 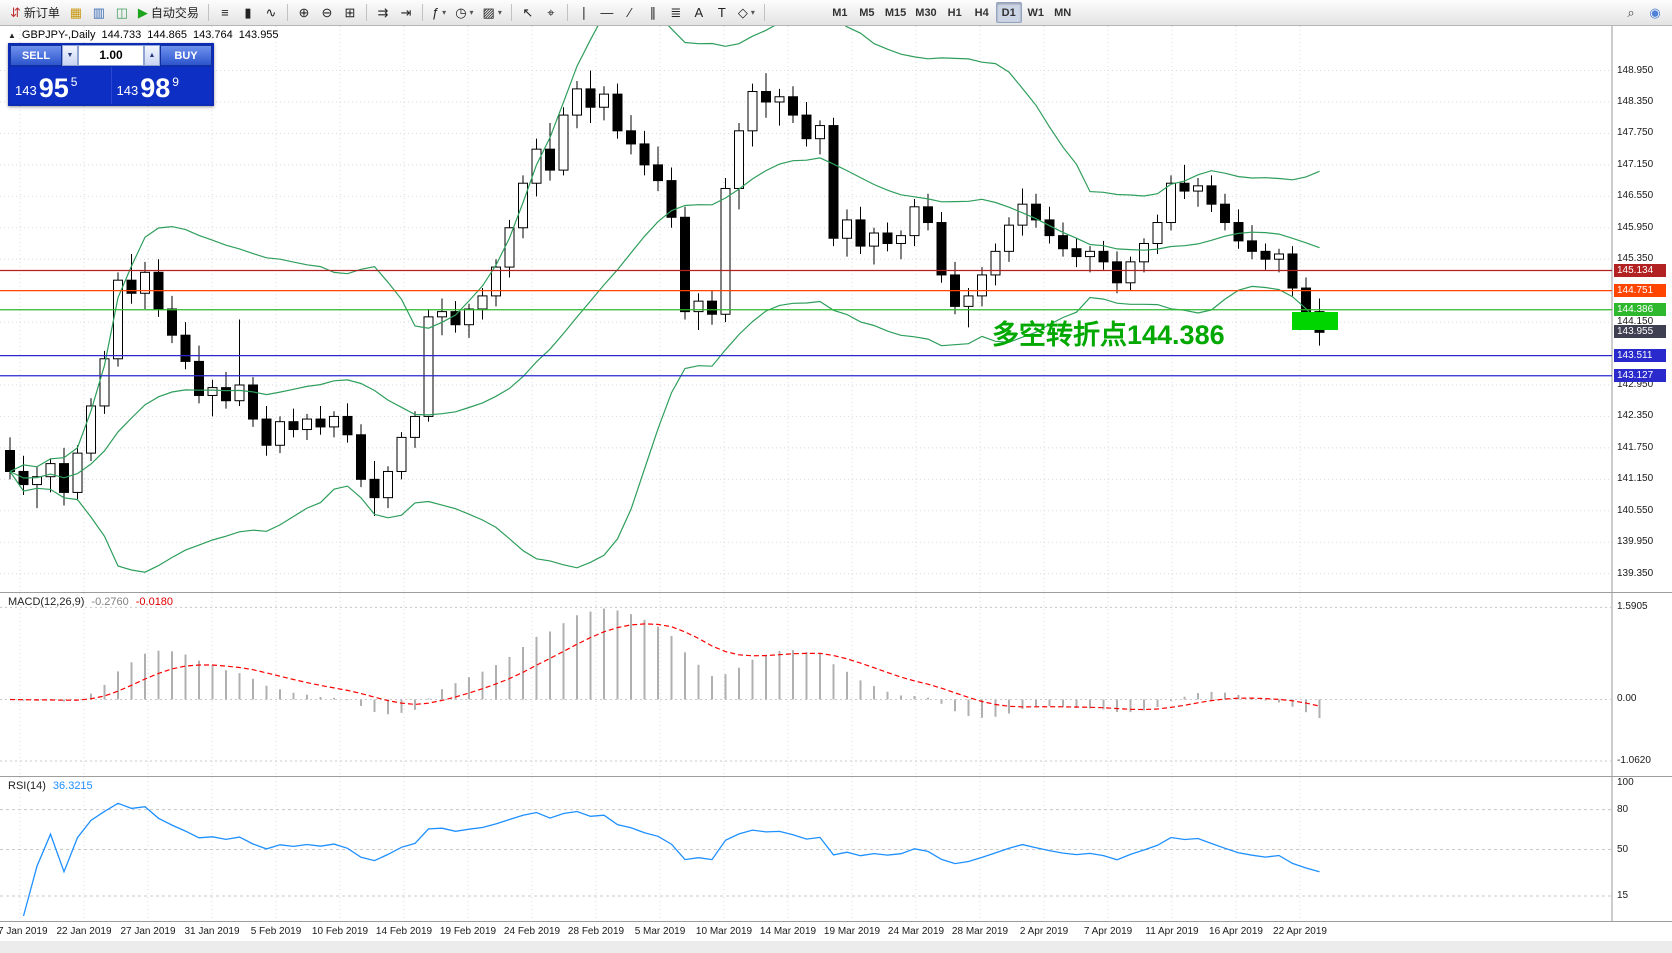 I want to click on timeframe-m15-button: M15, so click(x=895, y=12).